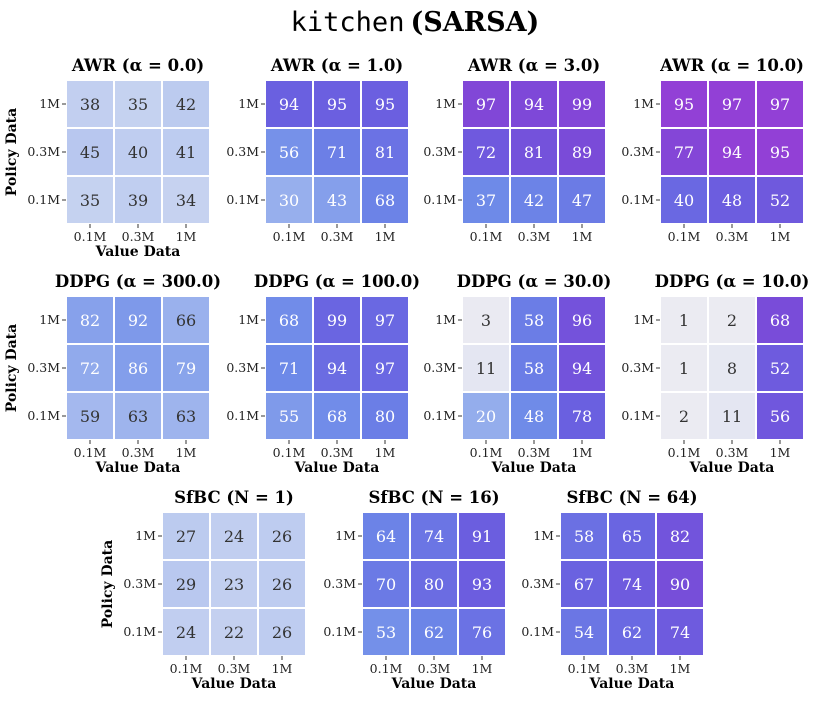  Describe the element at coordinates (90, 152) in the screenshot. I see `heatmap-cell-label: 45` at that location.